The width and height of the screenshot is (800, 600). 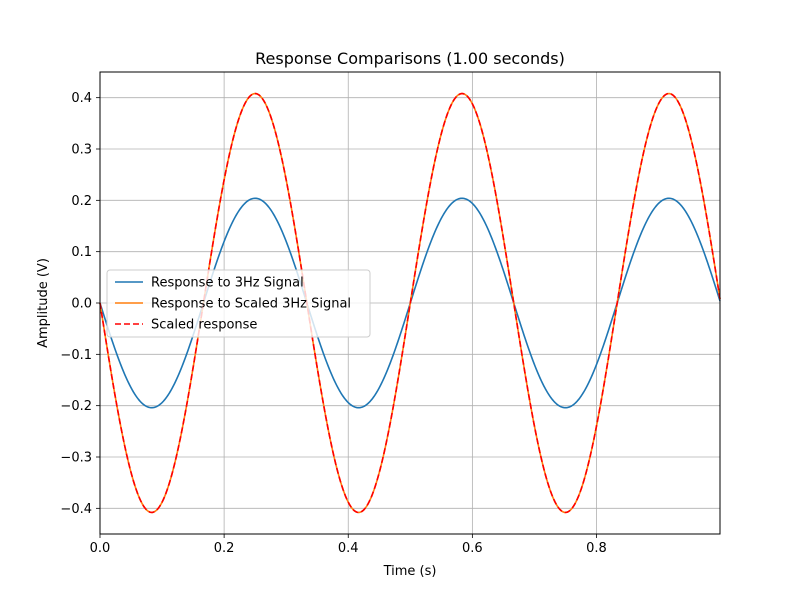 I want to click on y-tick-label: 0.4, so click(x=81, y=98).